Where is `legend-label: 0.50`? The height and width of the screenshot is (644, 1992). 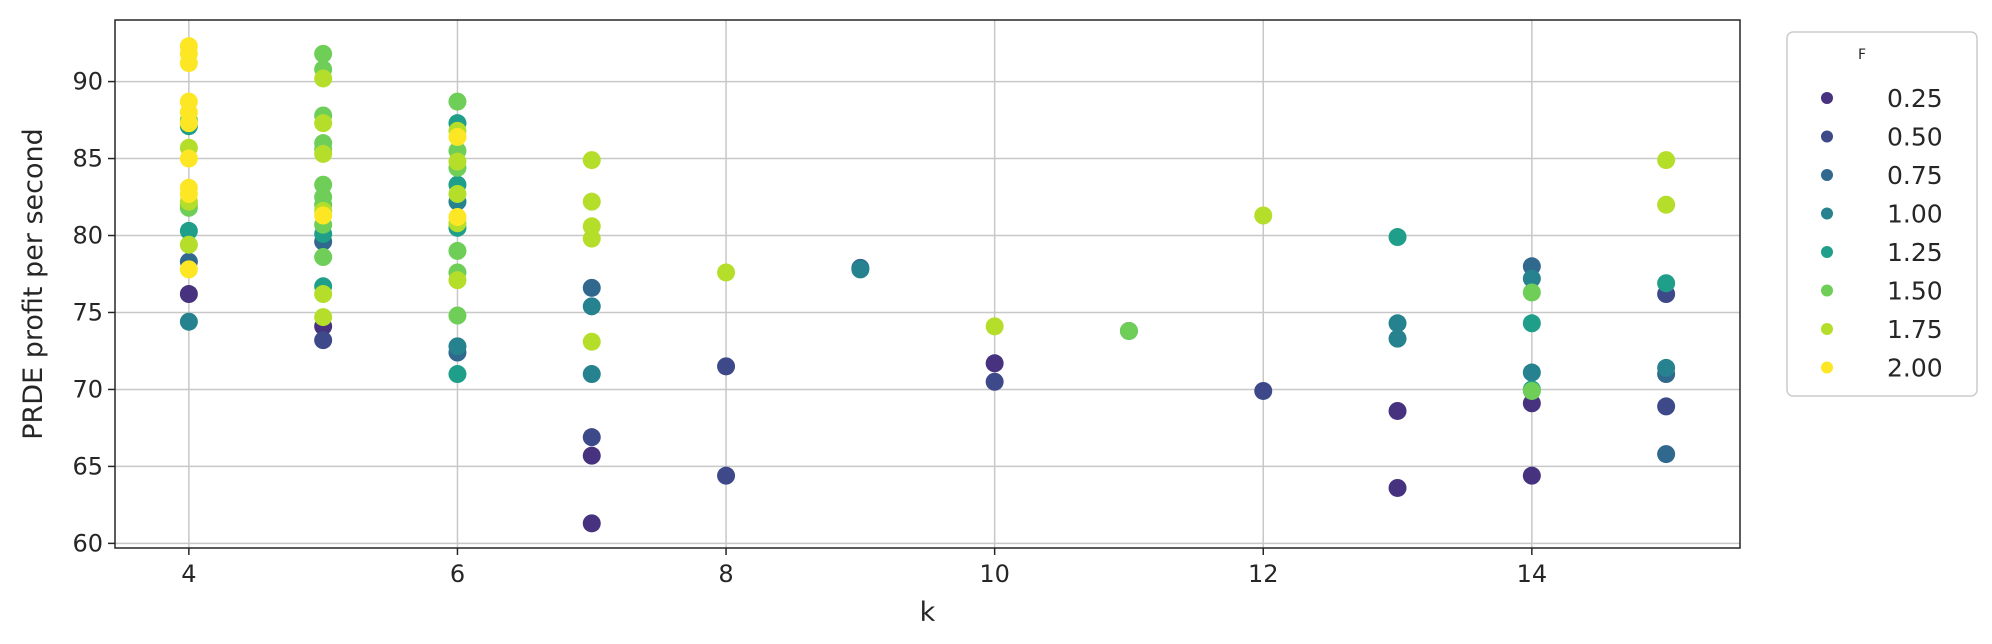
legend-label: 0.50 is located at coordinates (1915, 137).